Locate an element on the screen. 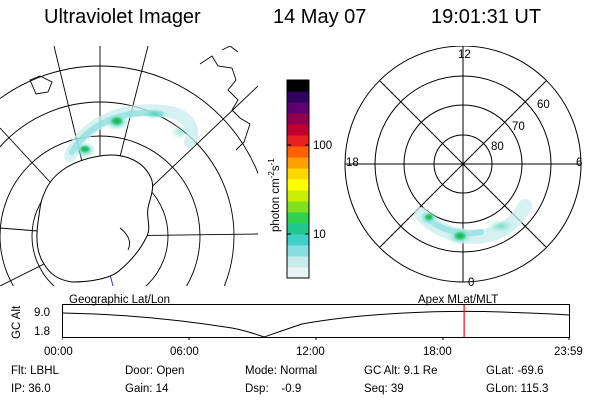 This screenshot has width=600, height=400. door-info: Door: Open is located at coordinates (155, 371).